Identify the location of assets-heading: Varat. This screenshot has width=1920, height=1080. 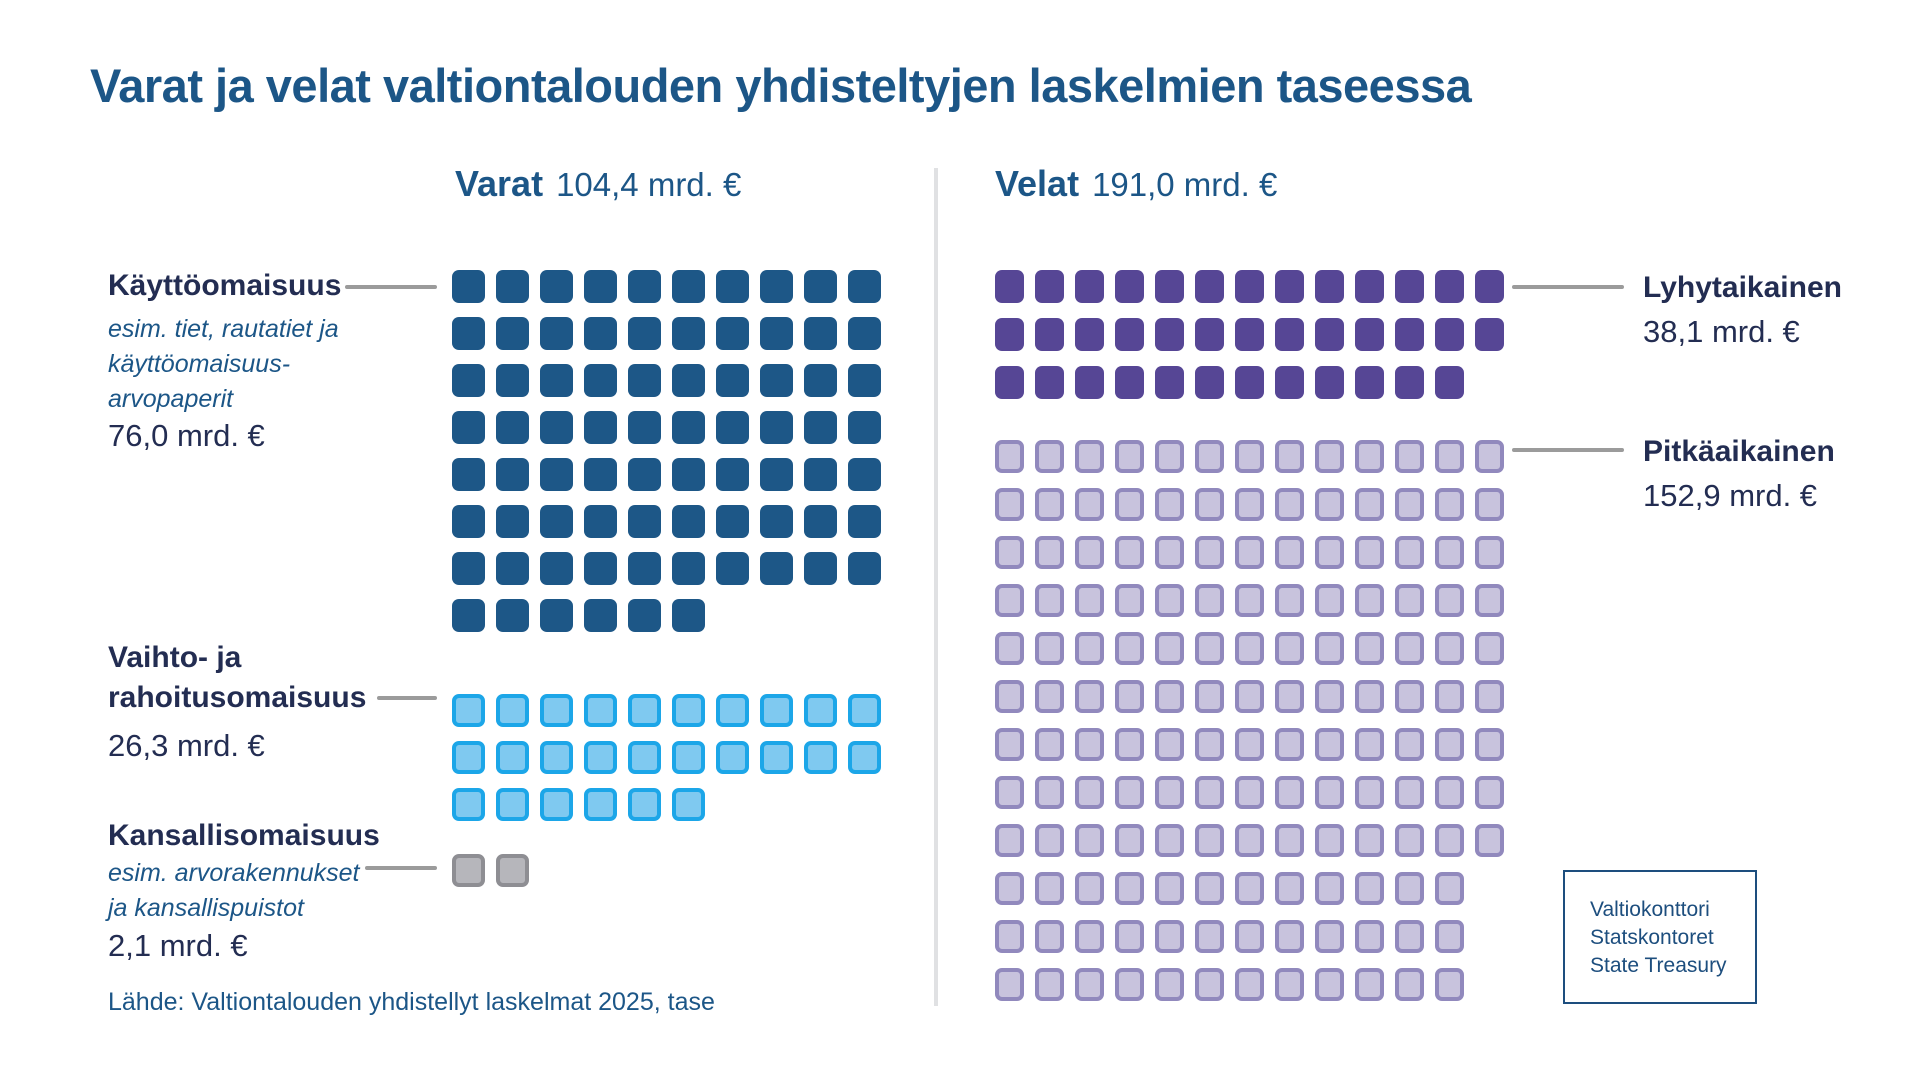
(499, 183).